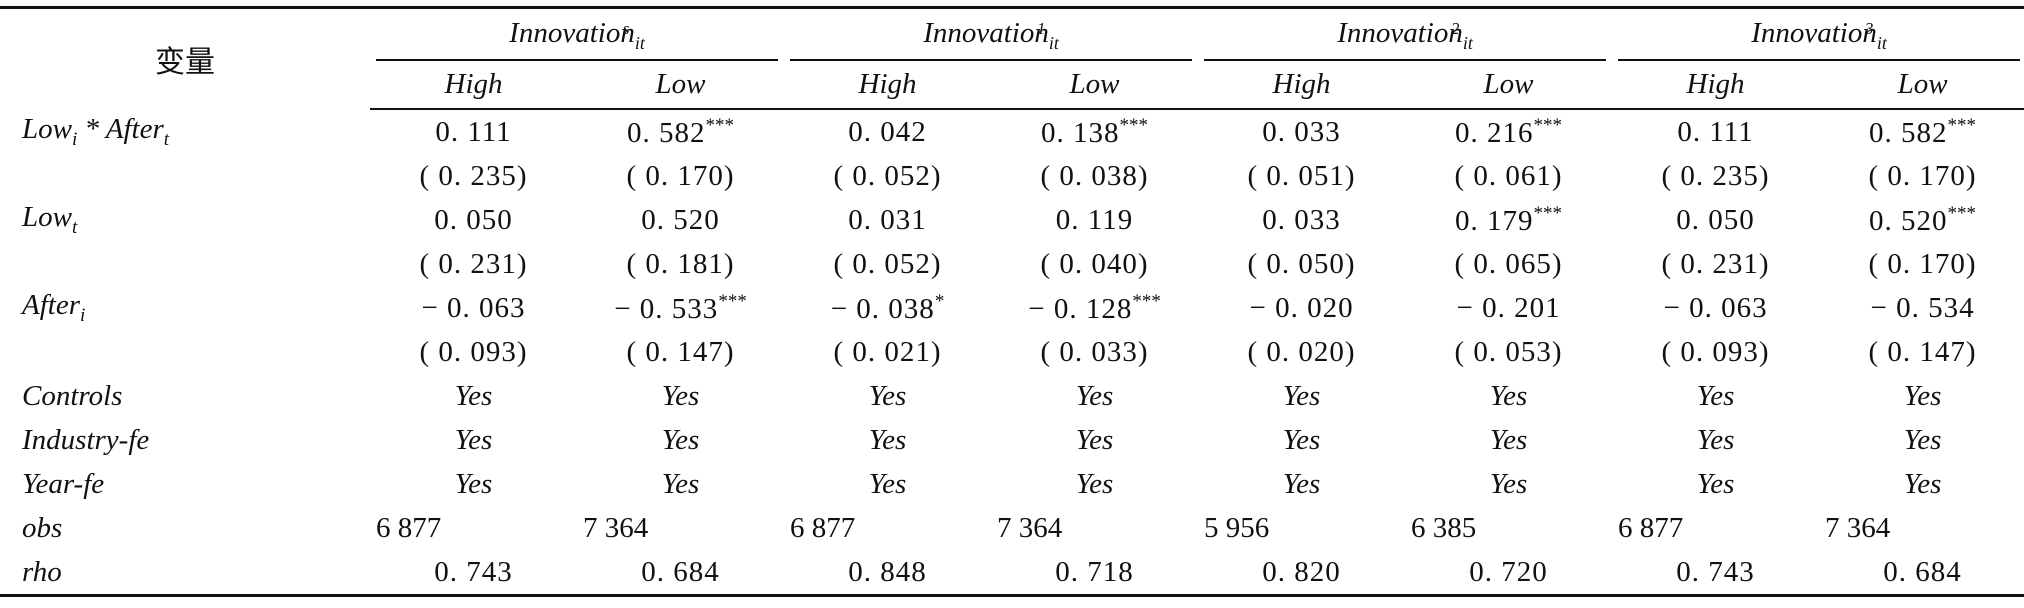  I want to click on value-cell: 0. 684, so click(681, 573).